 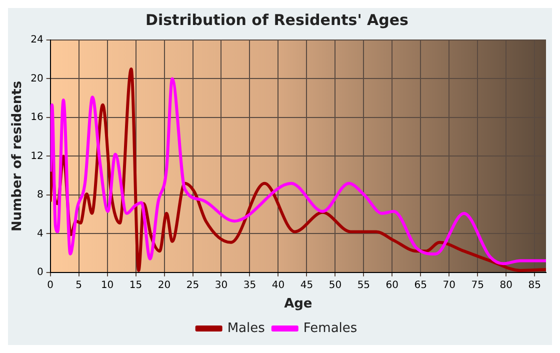 I want to click on y-axis-title: Number of residents, so click(x=18, y=156).